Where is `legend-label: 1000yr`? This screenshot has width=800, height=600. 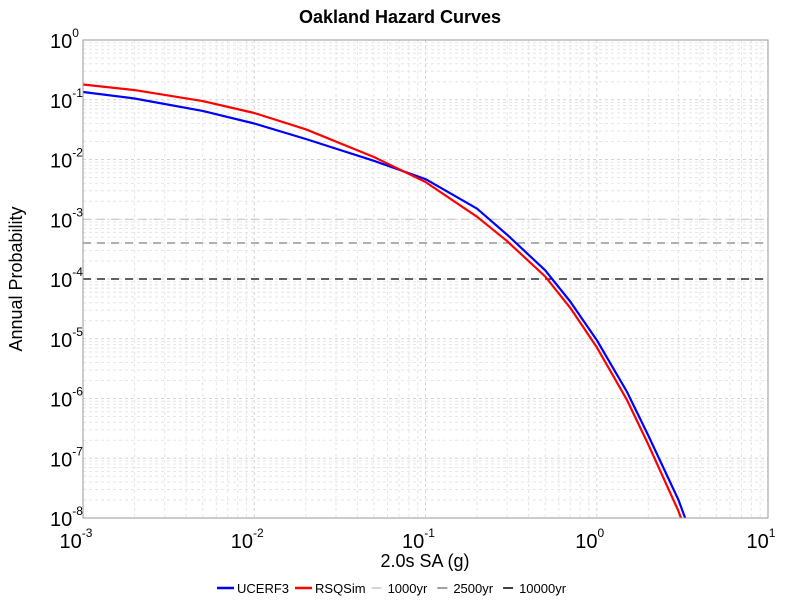
legend-label: 1000yr is located at coordinates (408, 588).